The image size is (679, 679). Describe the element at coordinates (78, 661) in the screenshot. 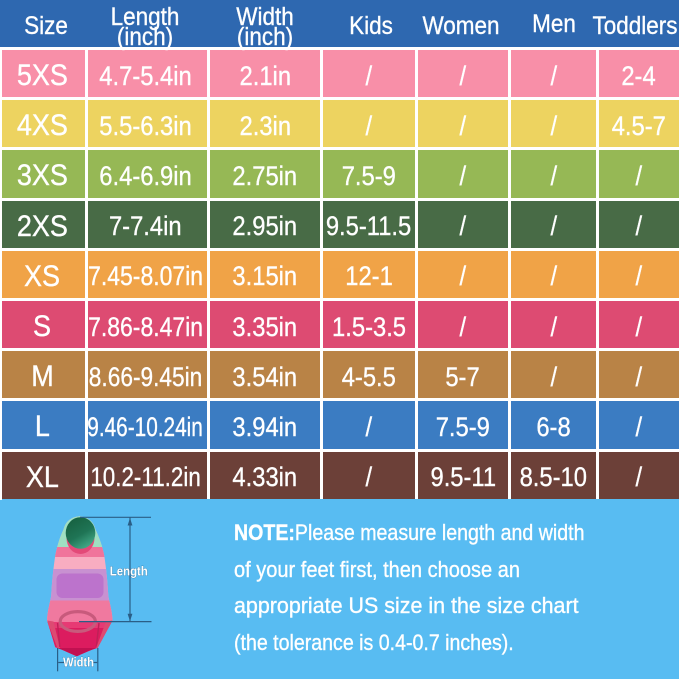

I see `svg-text: Width` at that location.